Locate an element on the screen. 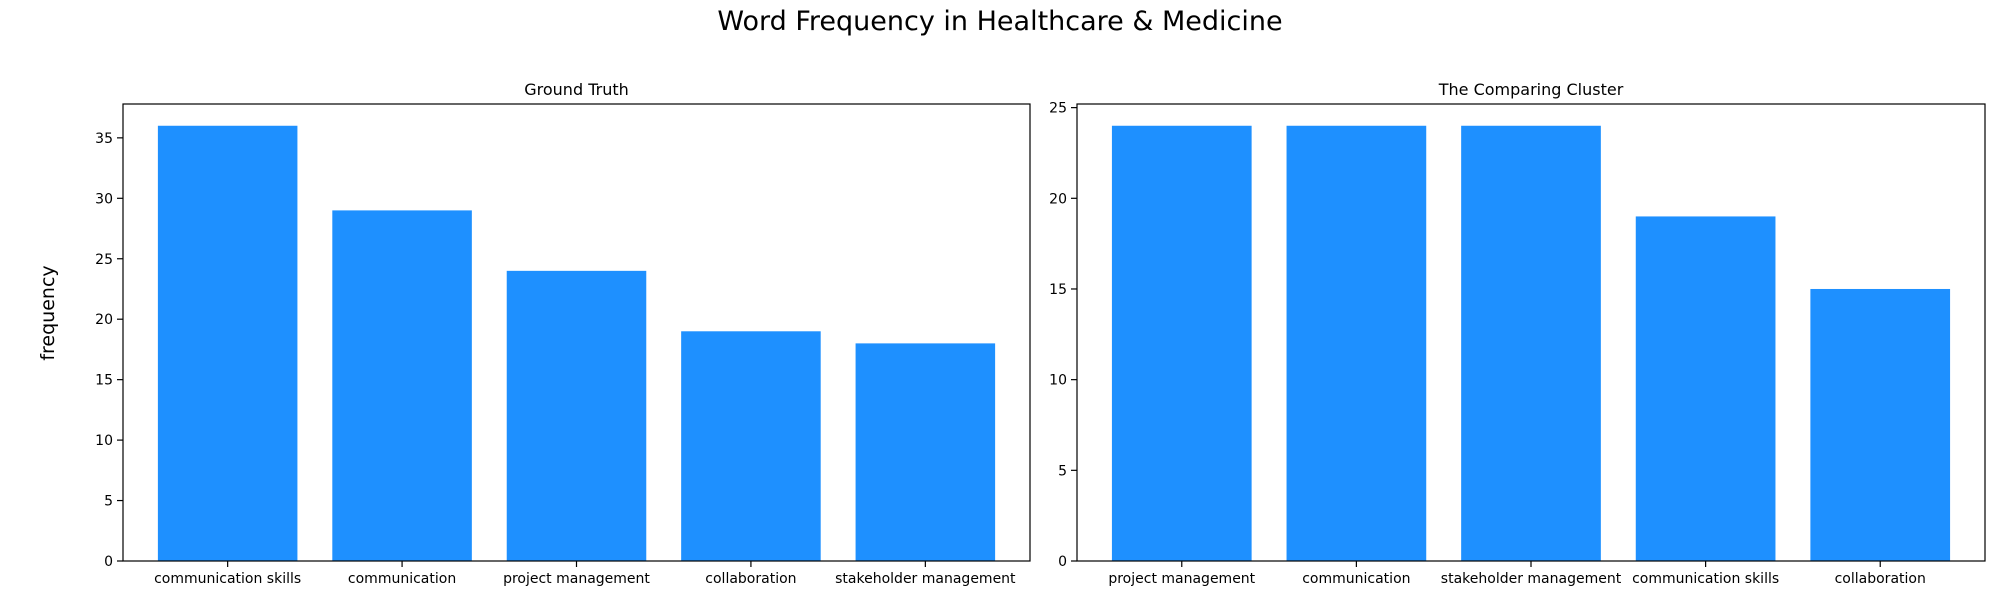  figure-title: Word Frequency in Healthcare & Medicine is located at coordinates (1000, 21).